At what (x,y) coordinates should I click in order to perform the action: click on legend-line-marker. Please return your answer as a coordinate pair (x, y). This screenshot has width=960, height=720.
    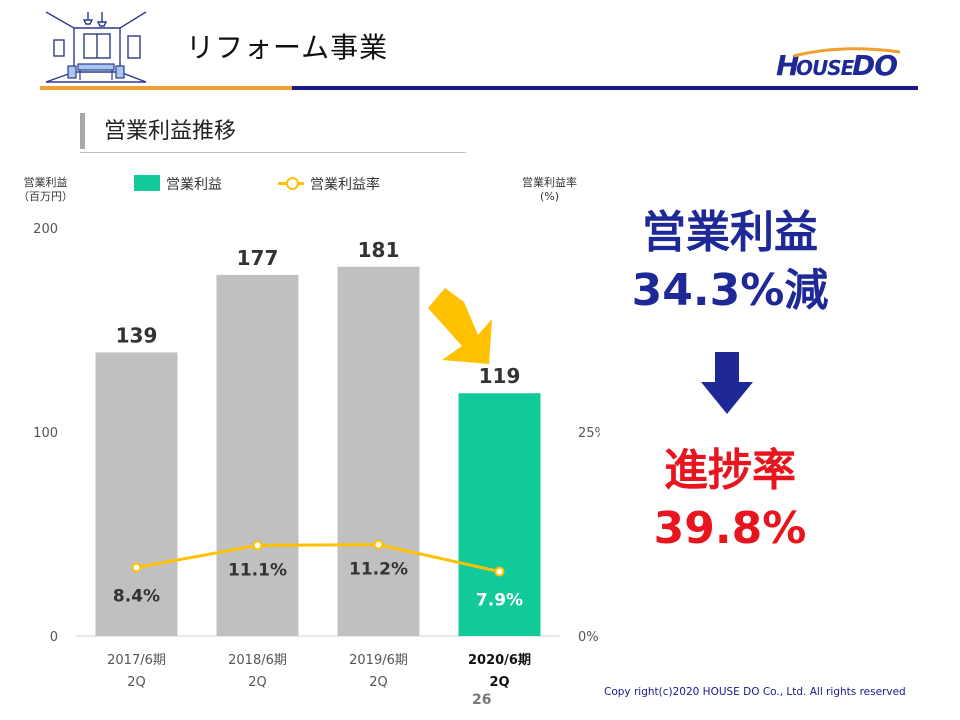
    Looking at the image, I should click on (292, 183).